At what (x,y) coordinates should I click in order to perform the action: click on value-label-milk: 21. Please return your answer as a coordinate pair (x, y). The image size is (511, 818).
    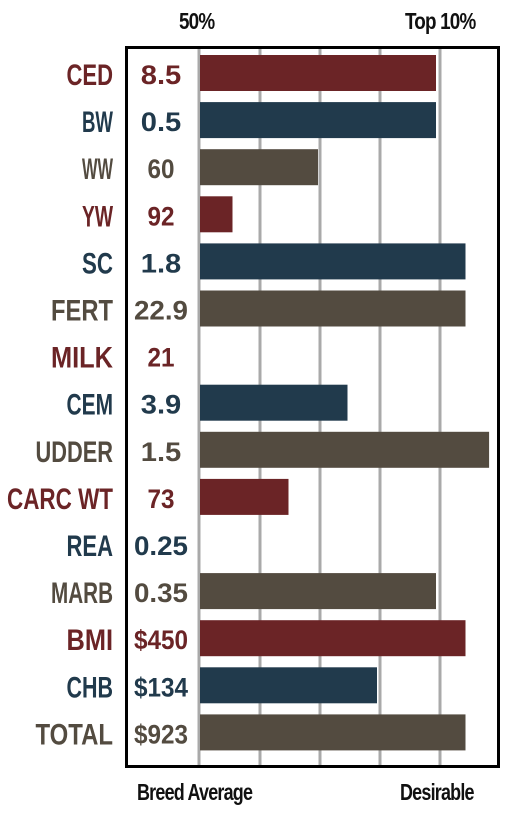
    Looking at the image, I should click on (161, 358).